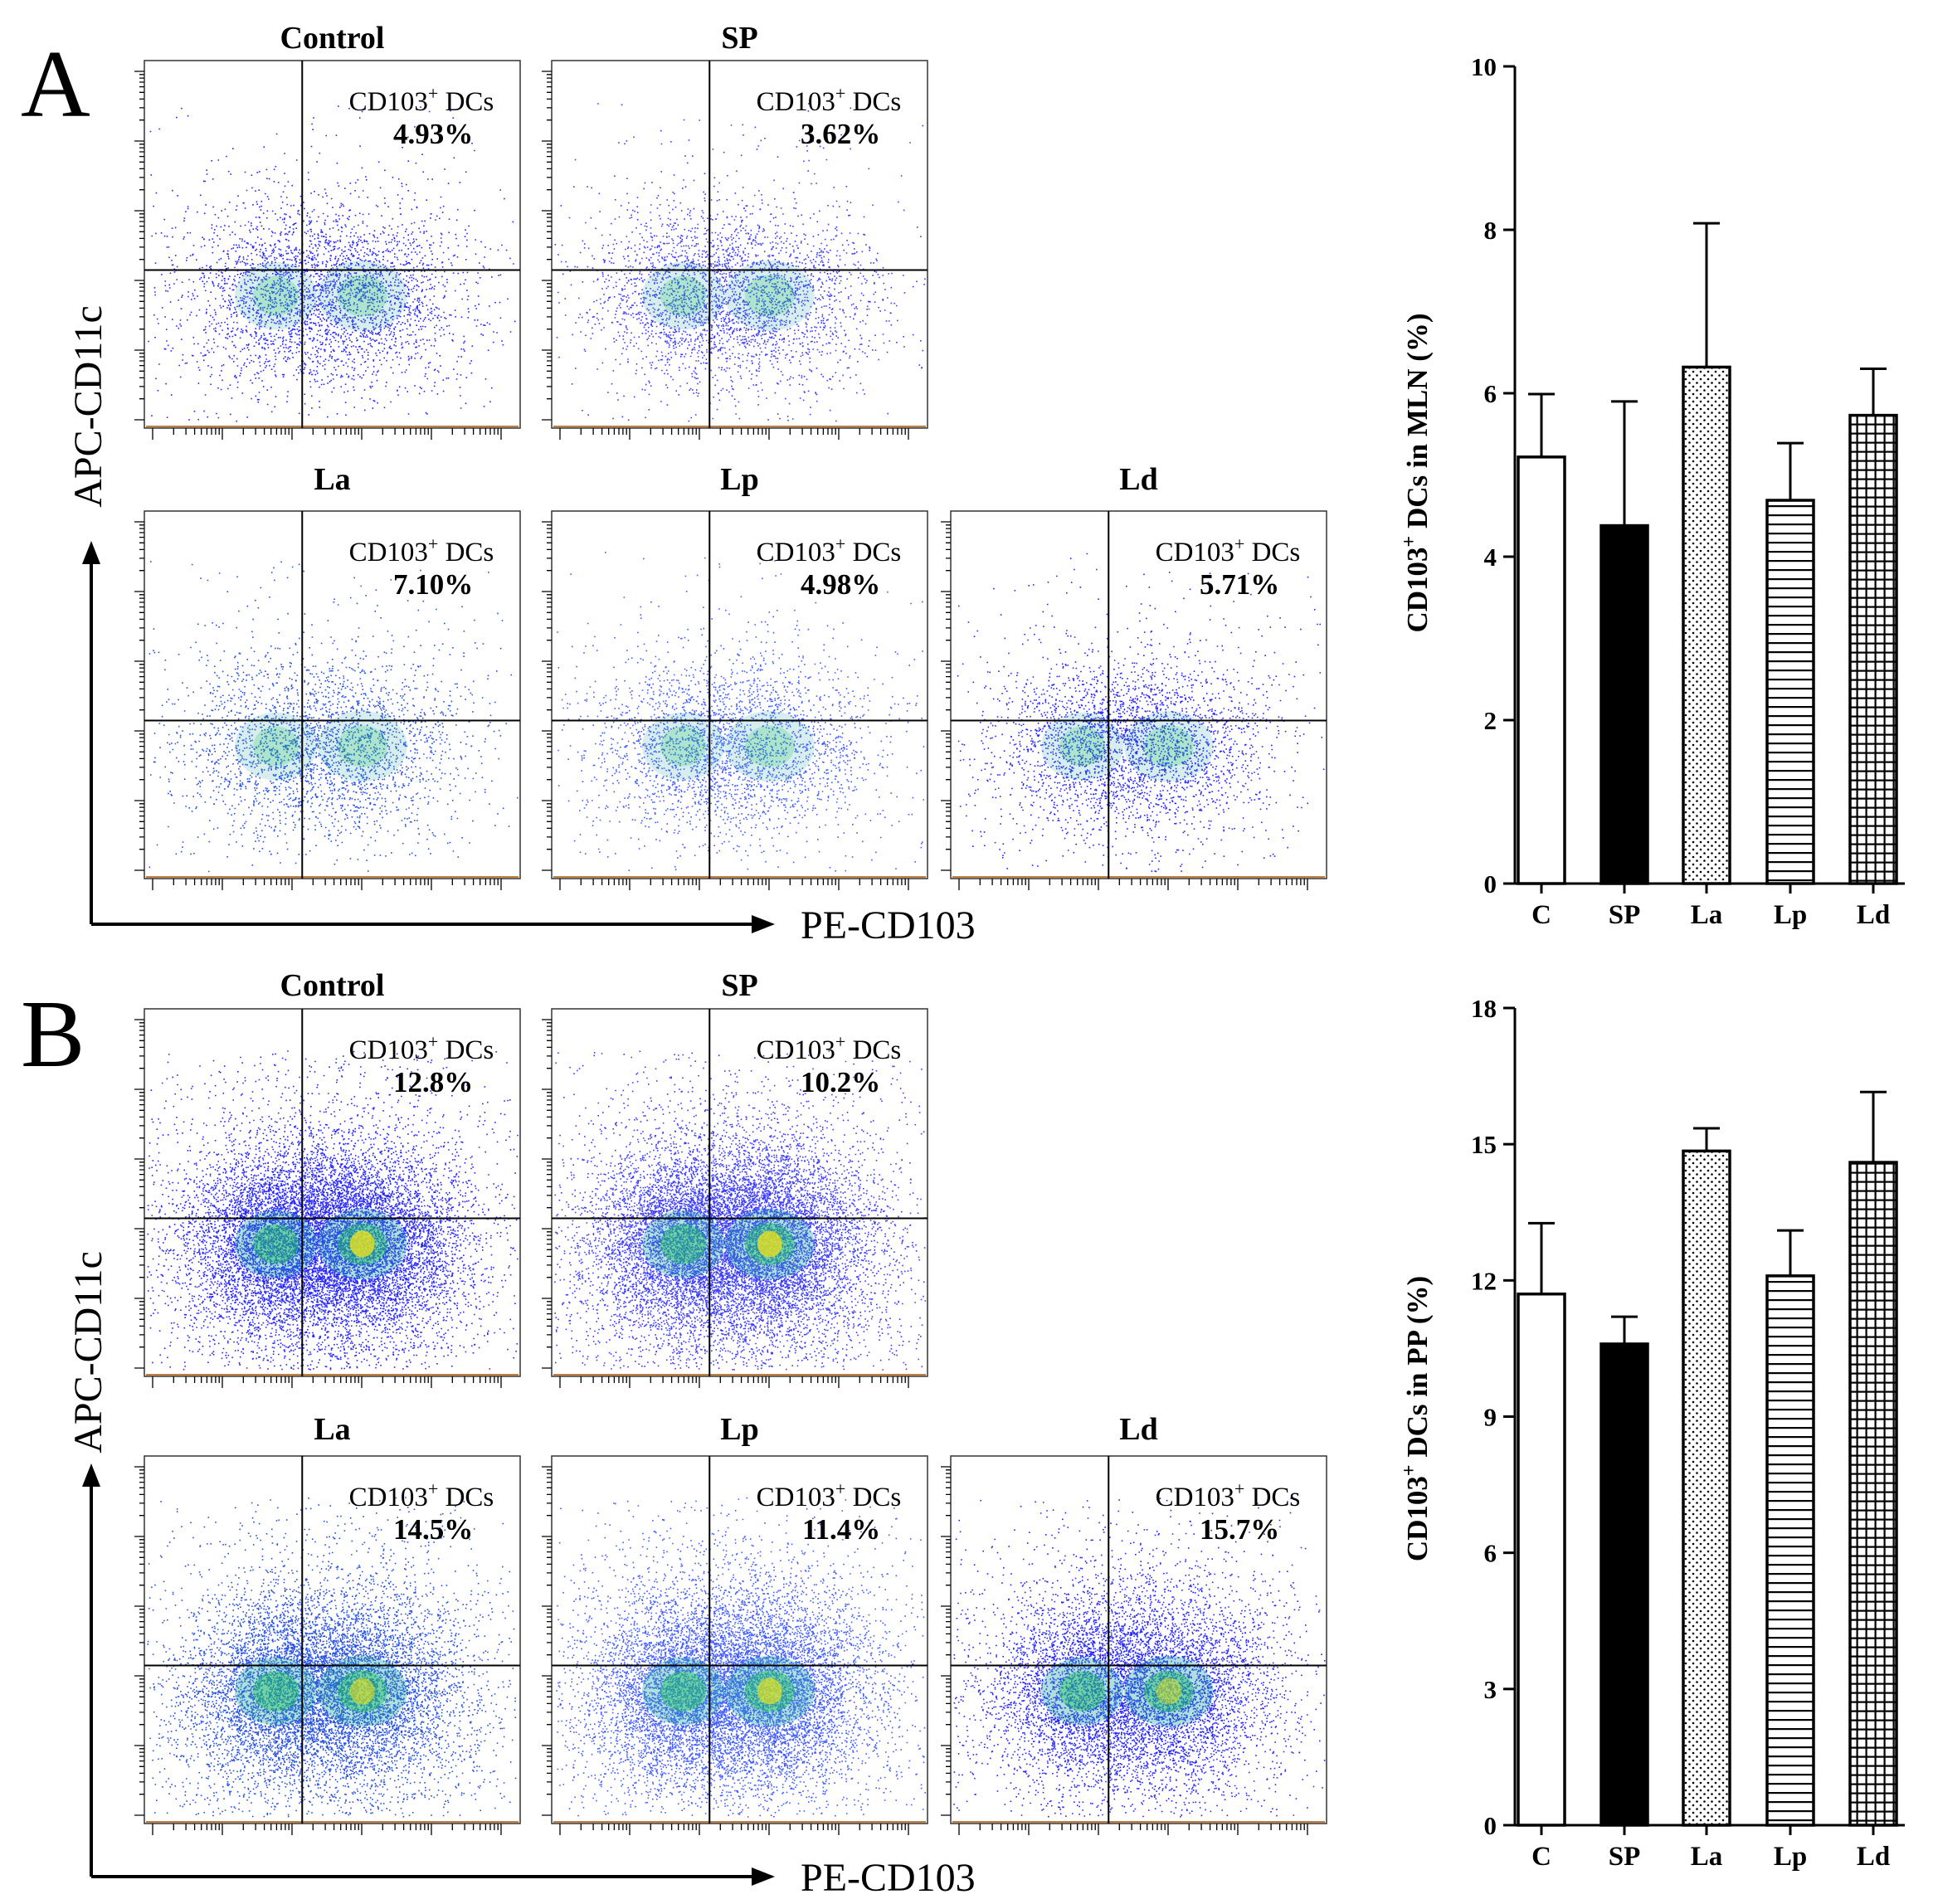 This screenshot has height=1904, width=1933. What do you see at coordinates (1490, 1689) in the screenshot?
I see `y-tick-label: 3` at bounding box center [1490, 1689].